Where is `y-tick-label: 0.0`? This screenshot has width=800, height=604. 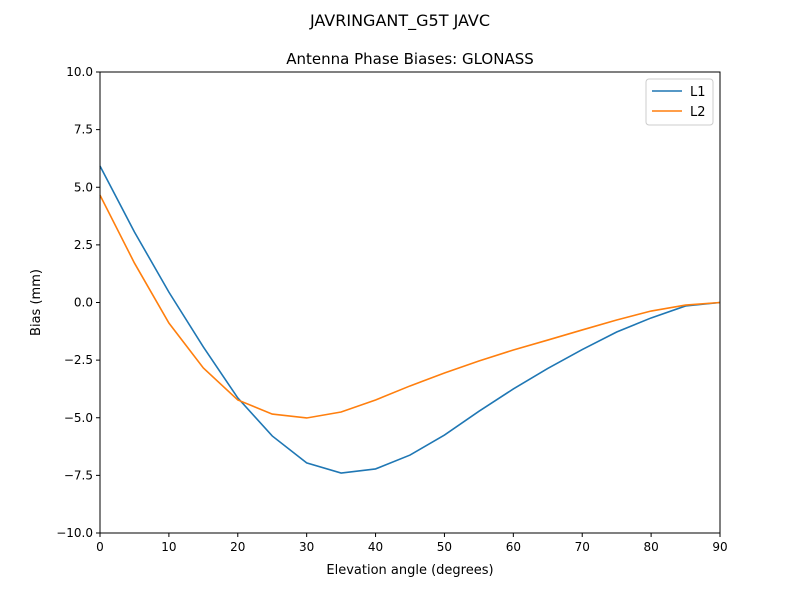
y-tick-label: 0.0 is located at coordinates (83, 303).